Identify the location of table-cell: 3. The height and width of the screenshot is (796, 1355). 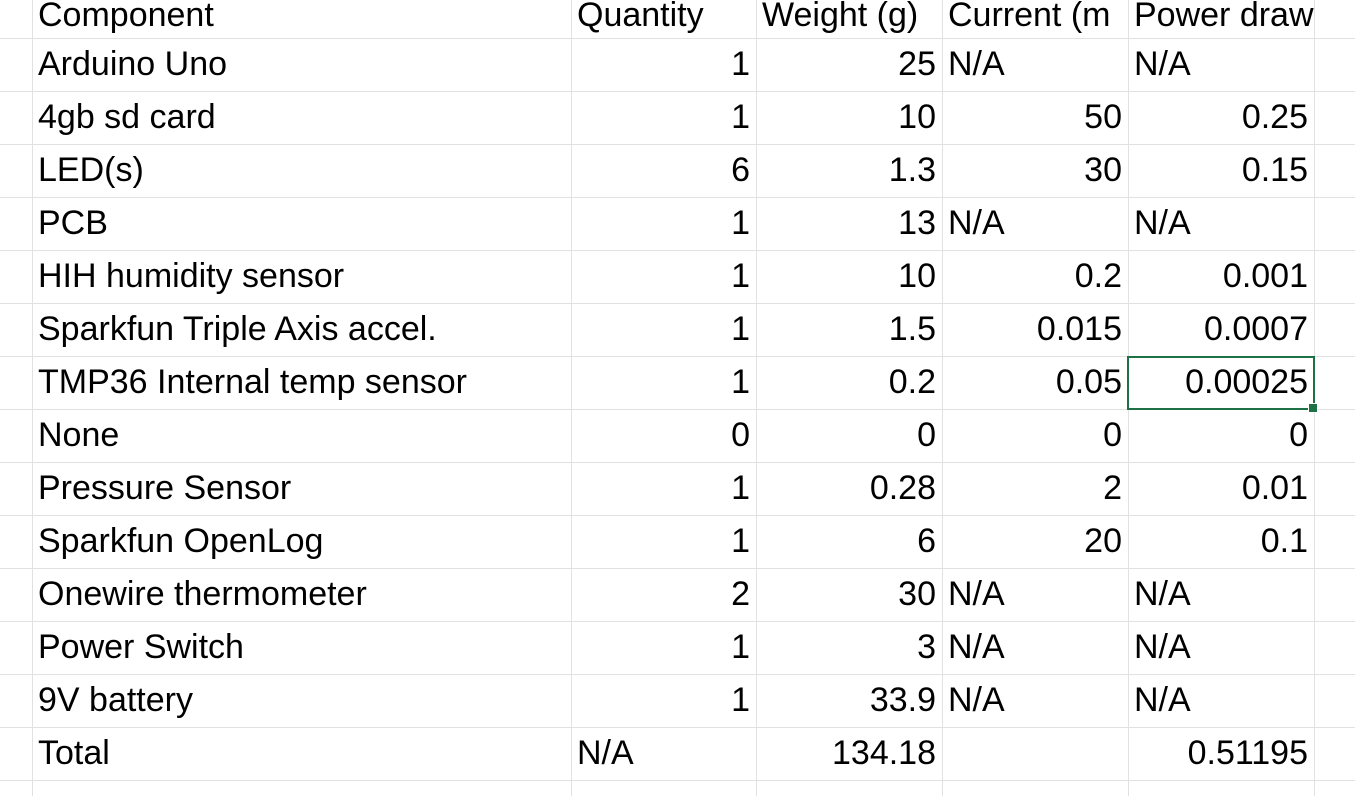
(926, 647).